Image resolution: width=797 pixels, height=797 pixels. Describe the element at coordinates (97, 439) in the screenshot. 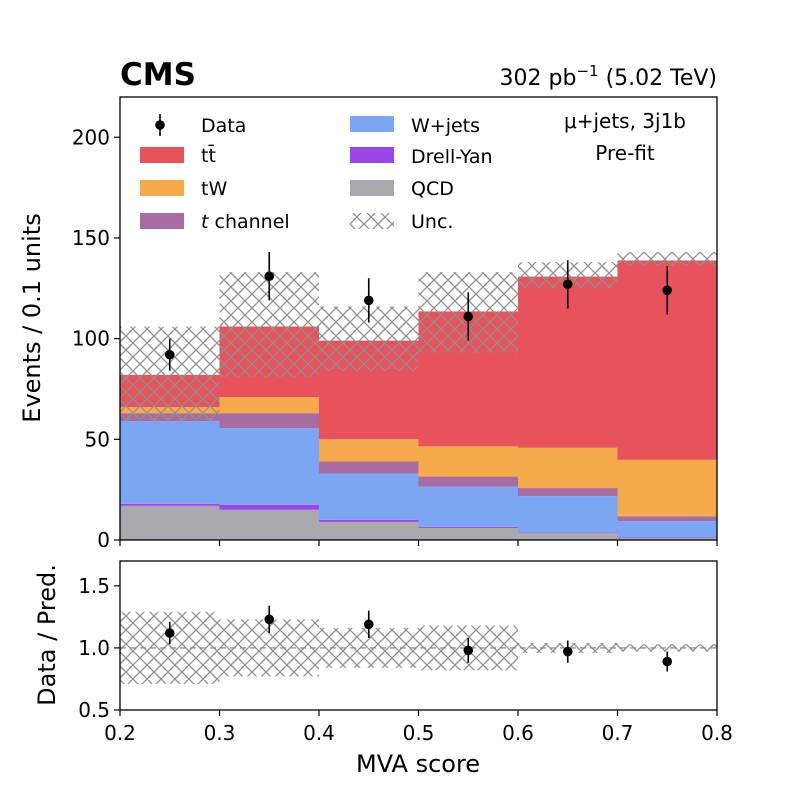

I see `main-y-tick-label: 50` at that location.